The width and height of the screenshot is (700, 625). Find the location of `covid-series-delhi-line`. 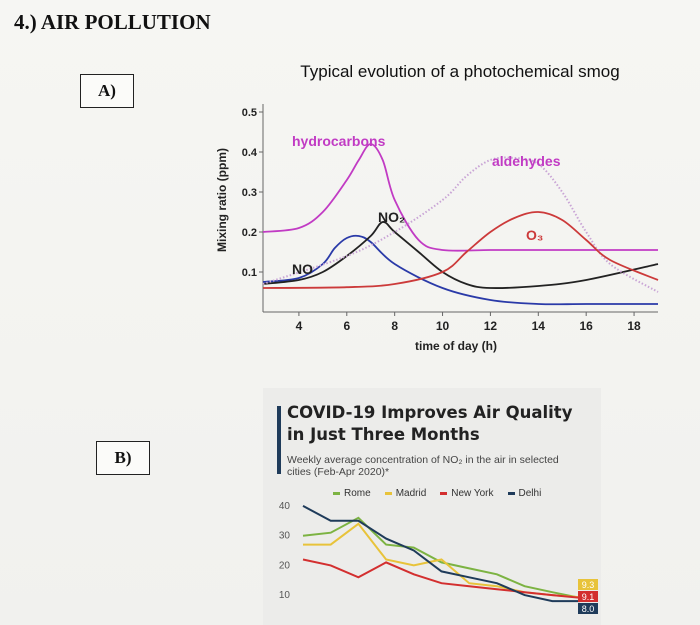

covid-series-delhi-line is located at coordinates (441, 554).